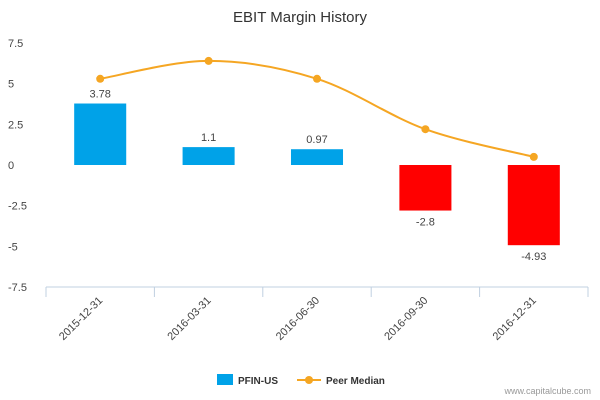 Image resolution: width=600 pixels, height=400 pixels. Describe the element at coordinates (13, 247) in the screenshot. I see `y-tick-label: -5` at that location.